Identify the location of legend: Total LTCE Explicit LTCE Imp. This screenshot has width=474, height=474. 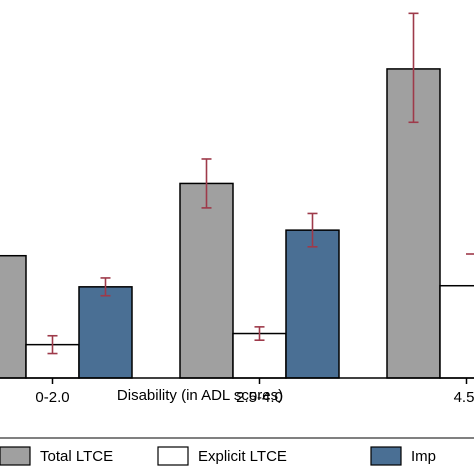
(237, 451).